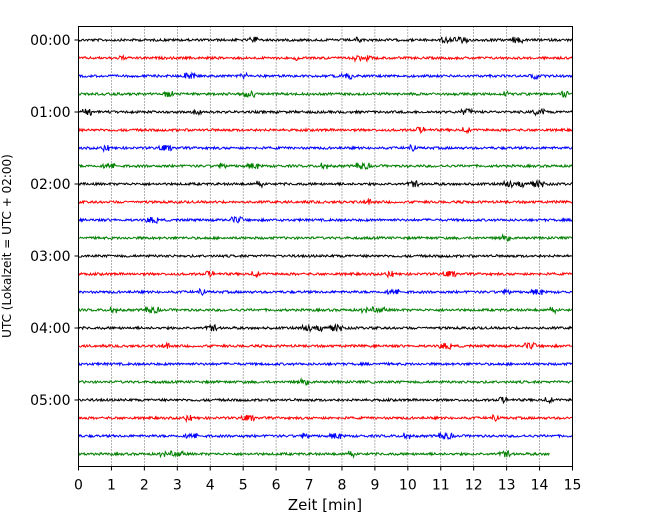 Image resolution: width=650 pixels, height=520 pixels. What do you see at coordinates (573, 486) in the screenshot?
I see `x-tick-label: 15` at bounding box center [573, 486].